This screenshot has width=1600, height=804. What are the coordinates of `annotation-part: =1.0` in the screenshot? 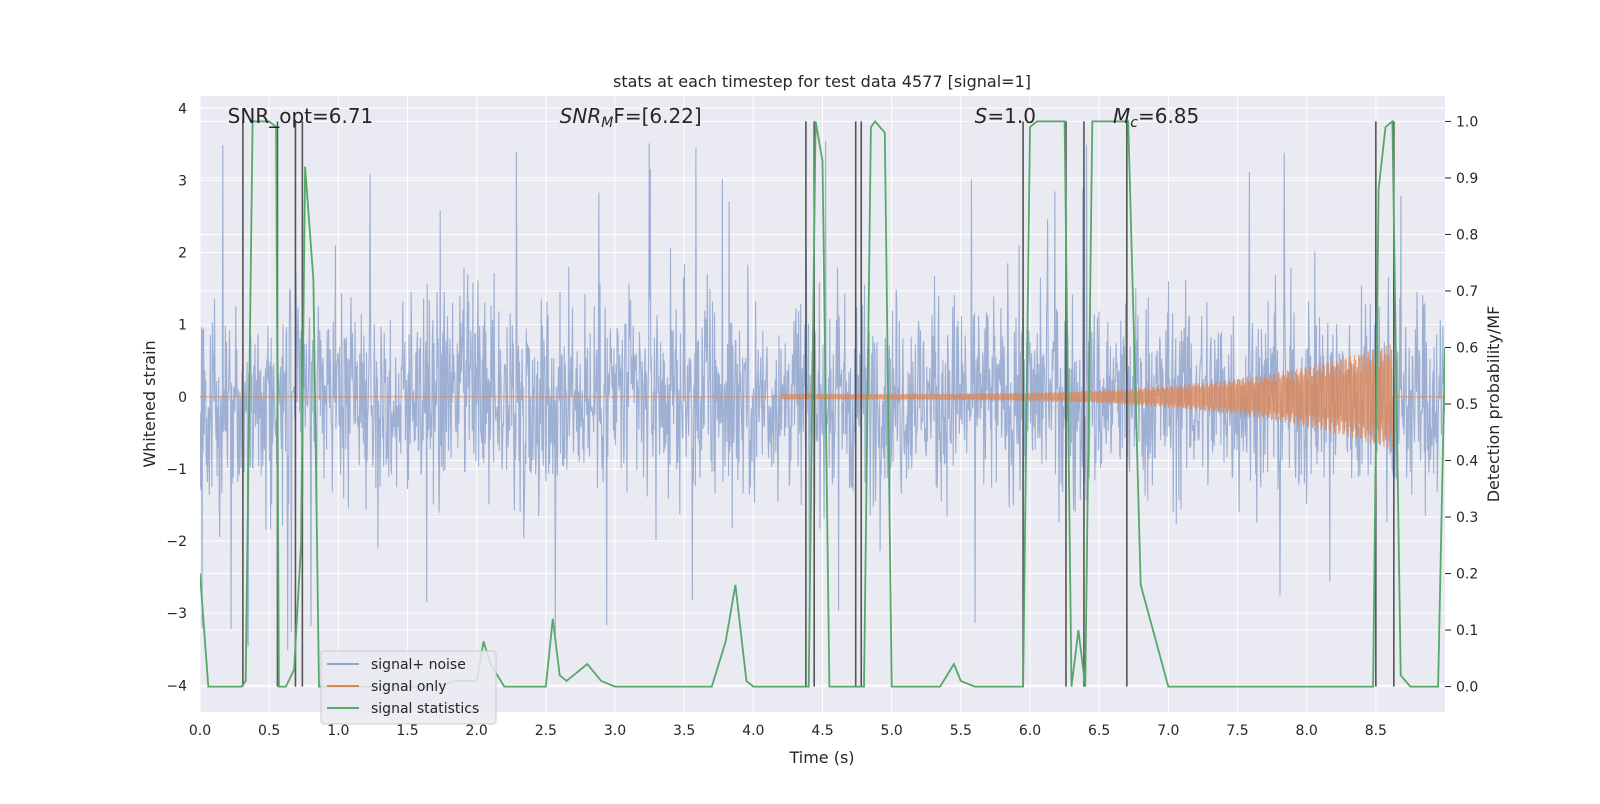 It's located at (1011, 116).